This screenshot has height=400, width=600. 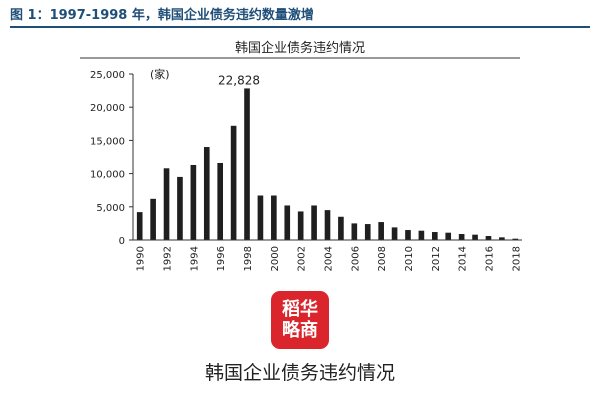 I want to click on bar-2006, so click(x=354, y=231).